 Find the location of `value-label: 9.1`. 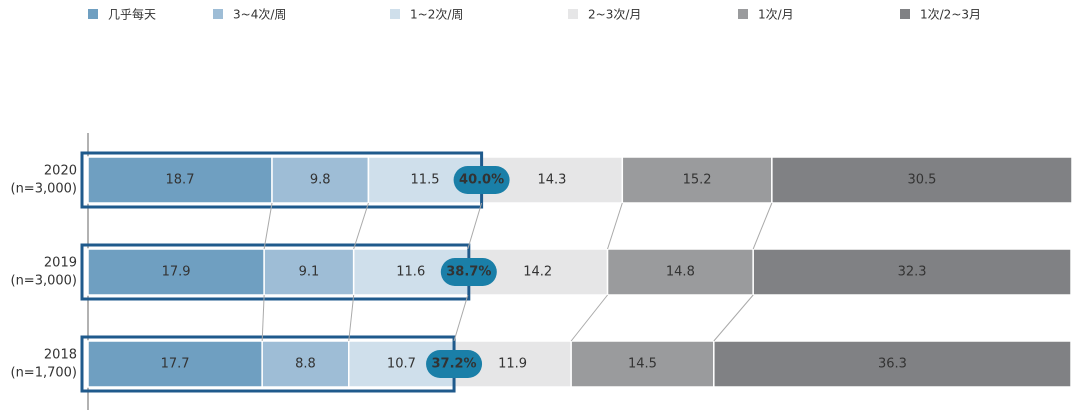

value-label: 9.1 is located at coordinates (309, 272).